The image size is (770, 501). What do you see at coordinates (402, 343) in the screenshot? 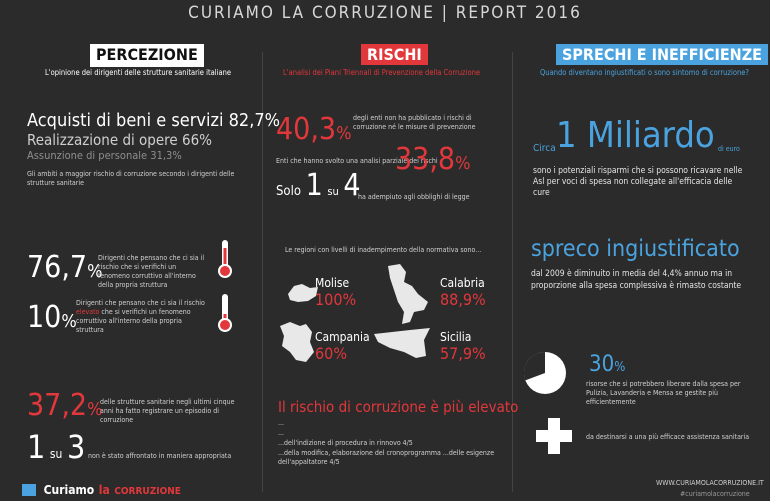
I see `sicilia-map-icon` at bounding box center [402, 343].